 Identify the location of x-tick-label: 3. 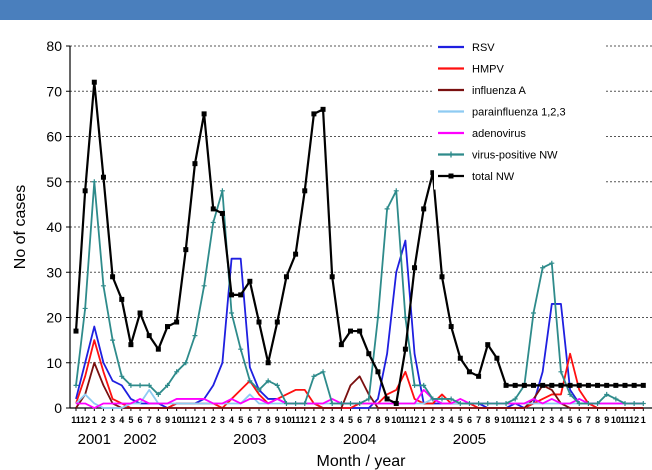
(222, 420).